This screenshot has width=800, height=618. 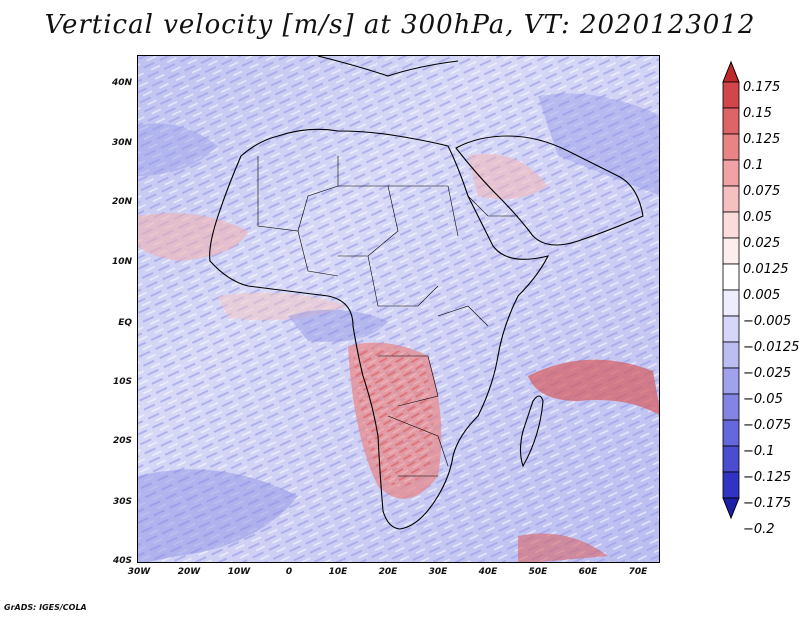 I want to click on colorbar-label: −0.125, so click(x=767, y=477).